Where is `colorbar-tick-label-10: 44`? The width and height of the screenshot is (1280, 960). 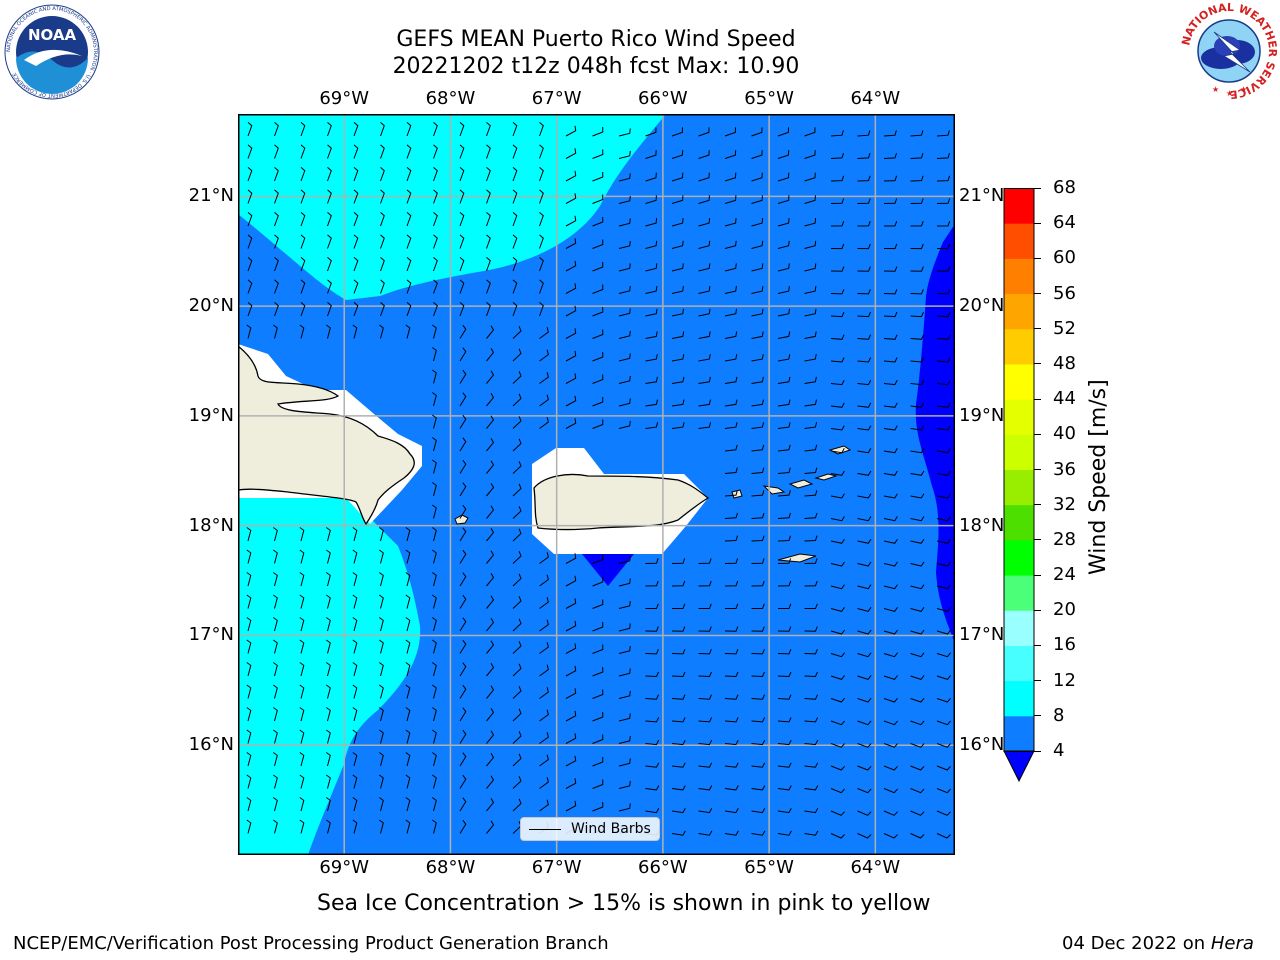
colorbar-tick-label-10: 44 is located at coordinates (1064, 399).